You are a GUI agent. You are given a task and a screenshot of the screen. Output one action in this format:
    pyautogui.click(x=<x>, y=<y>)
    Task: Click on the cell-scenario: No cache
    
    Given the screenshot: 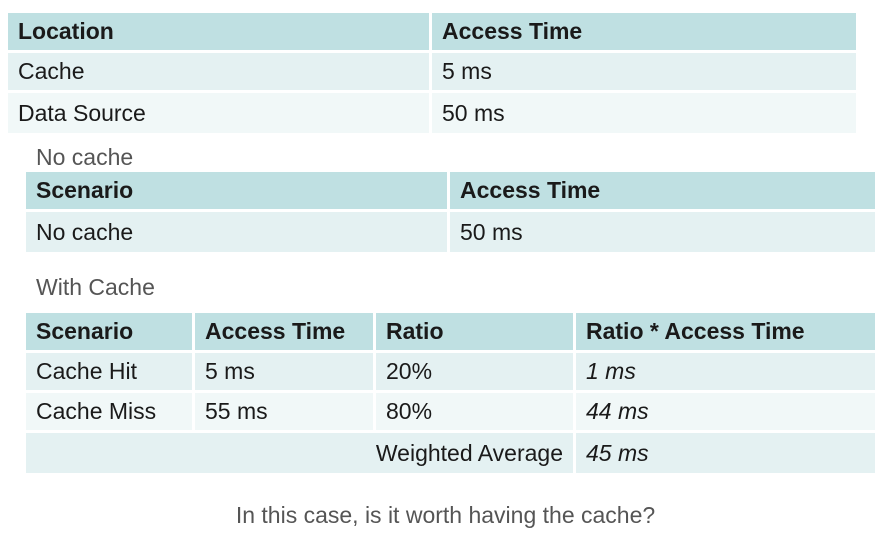 What is the action you would take?
    pyautogui.click(x=238, y=232)
    